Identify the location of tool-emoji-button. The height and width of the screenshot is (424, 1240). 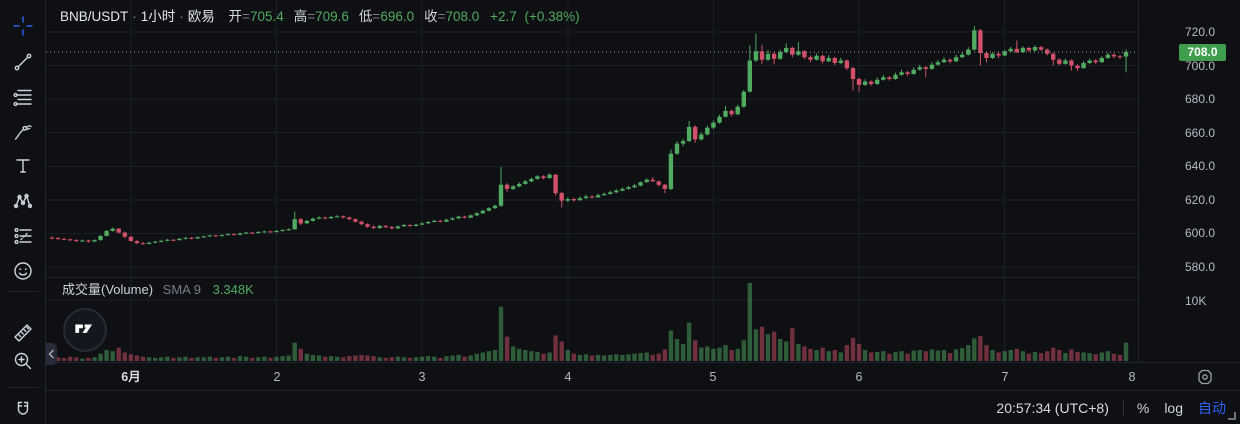
(23, 271).